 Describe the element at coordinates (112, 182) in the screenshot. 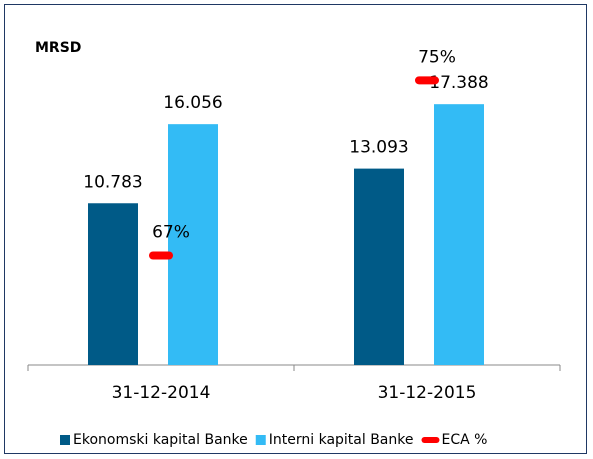

I see `data-label: 10.783` at that location.